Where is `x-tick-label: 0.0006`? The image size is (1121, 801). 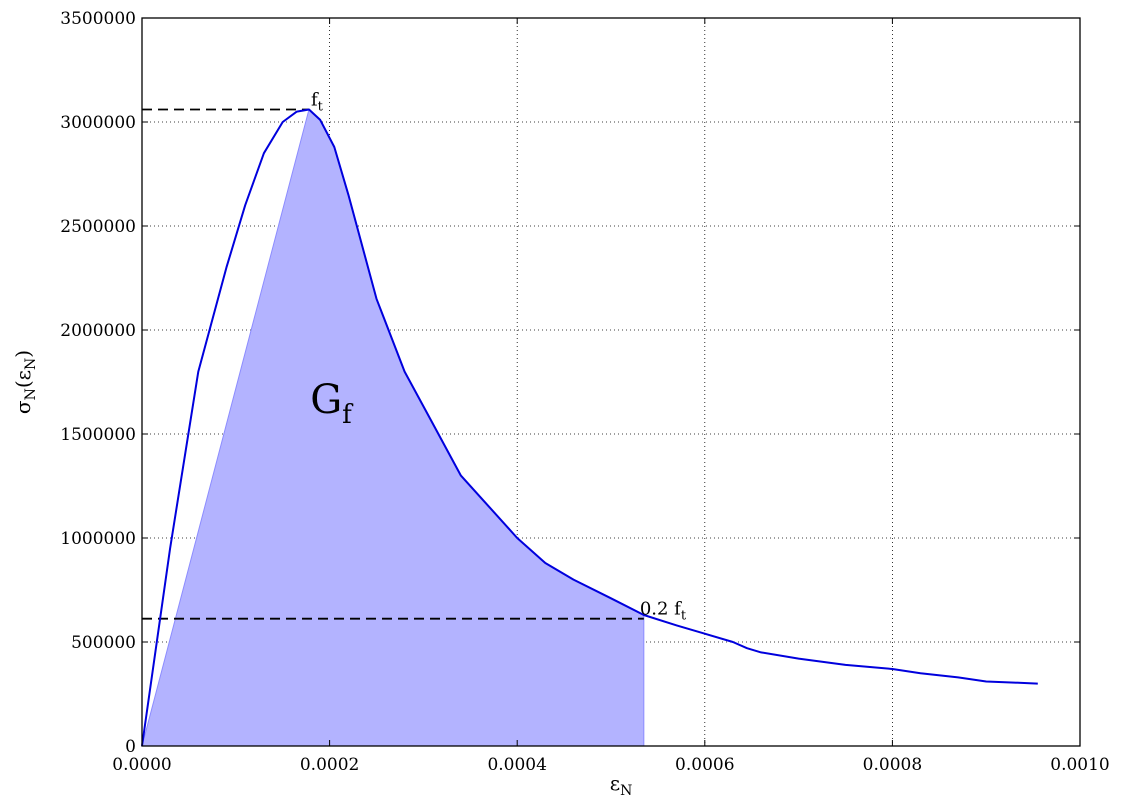 x-tick-label: 0.0006 is located at coordinates (704, 765).